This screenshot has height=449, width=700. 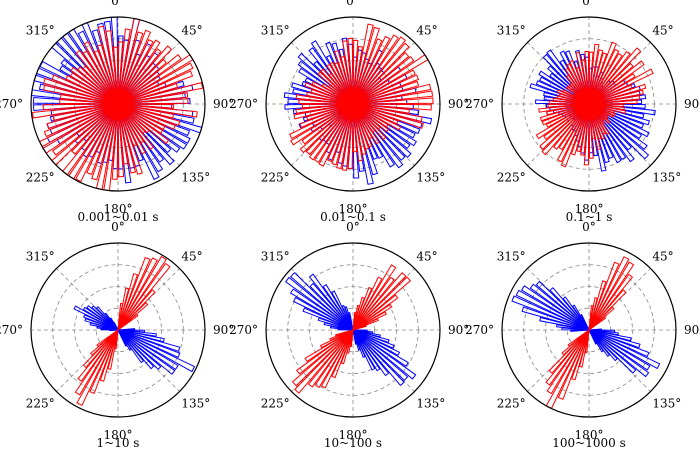 I want to click on panel-caption: 1~10 s, so click(x=118, y=442).